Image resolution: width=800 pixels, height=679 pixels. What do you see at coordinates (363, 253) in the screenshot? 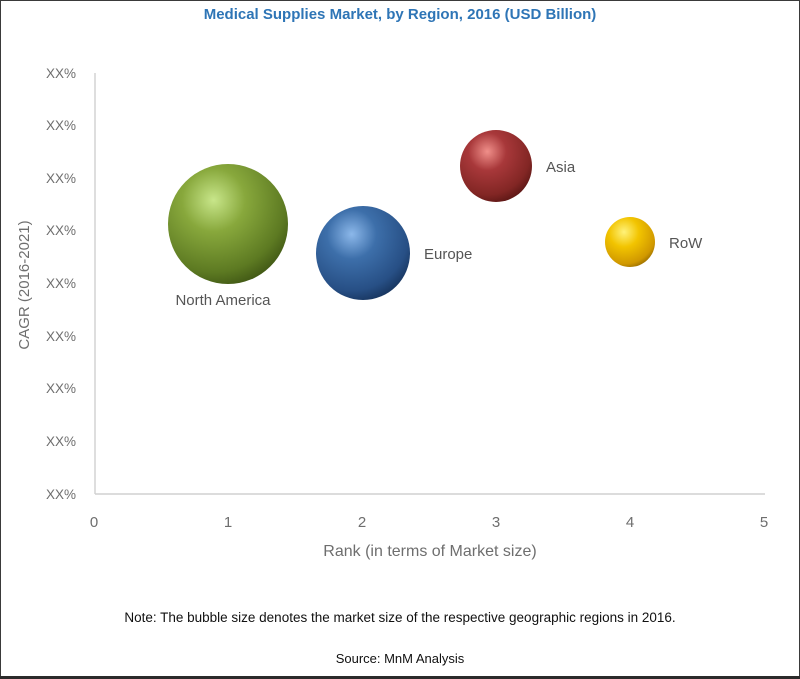
I see `bubble-europe` at bounding box center [363, 253].